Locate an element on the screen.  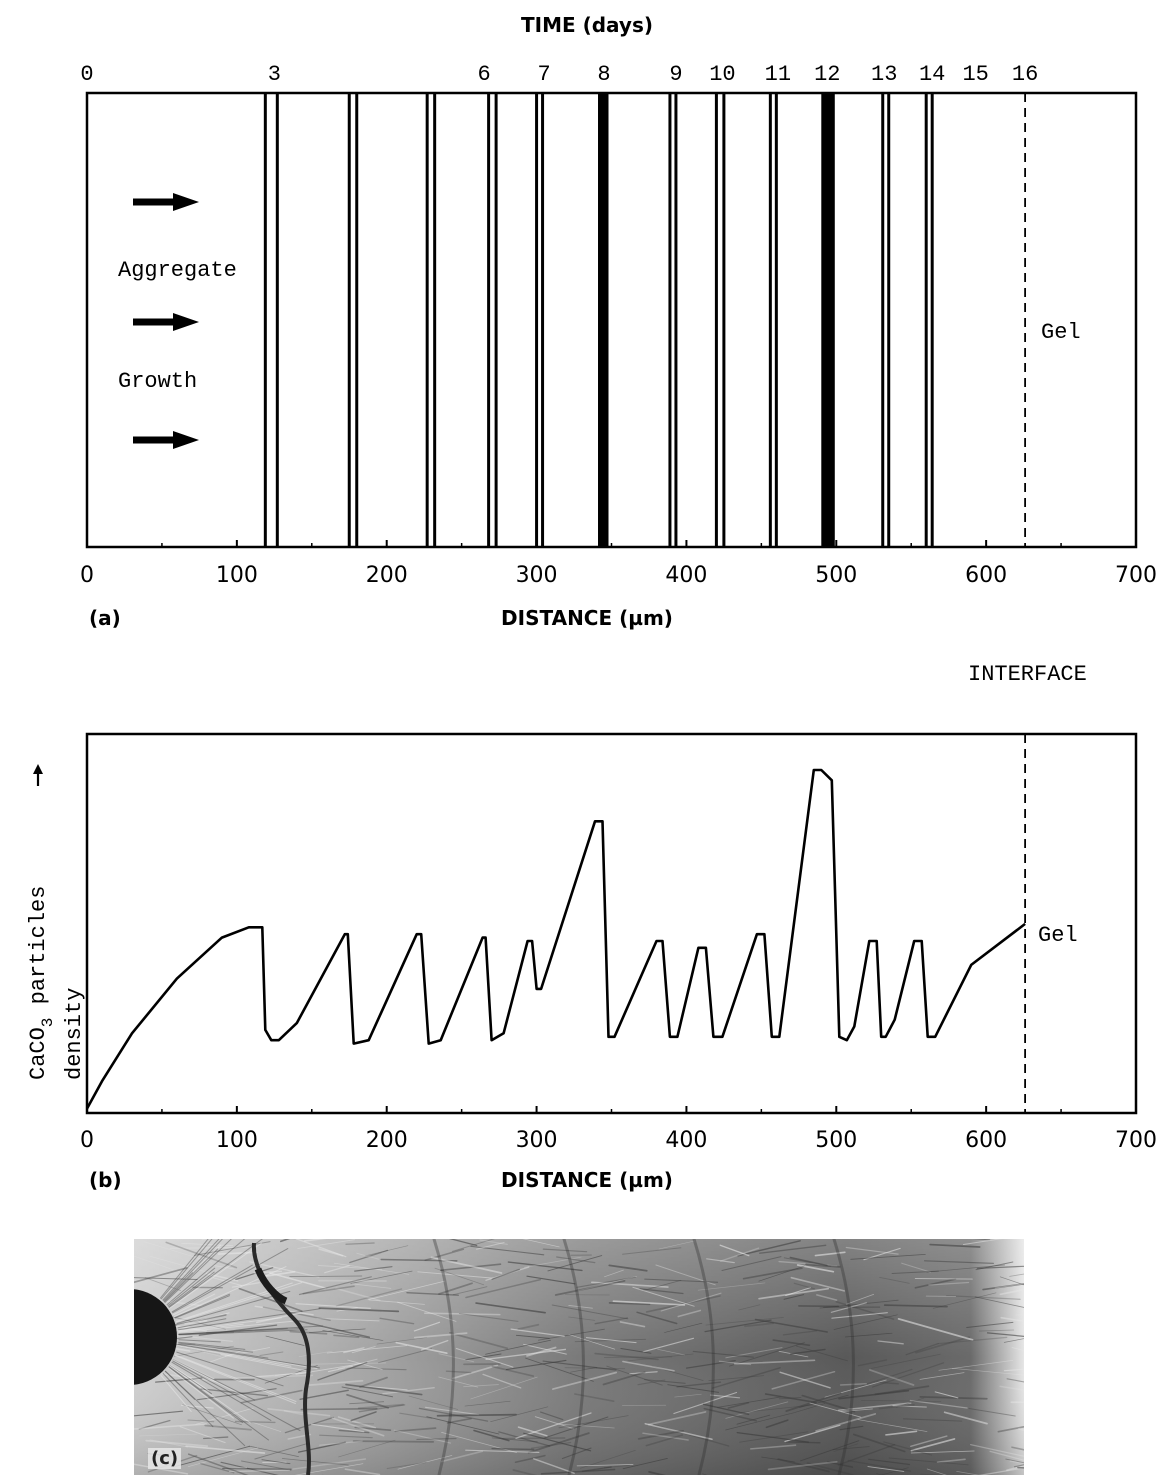
panel-b-label-gel: Gel is located at coordinates (1058, 935).